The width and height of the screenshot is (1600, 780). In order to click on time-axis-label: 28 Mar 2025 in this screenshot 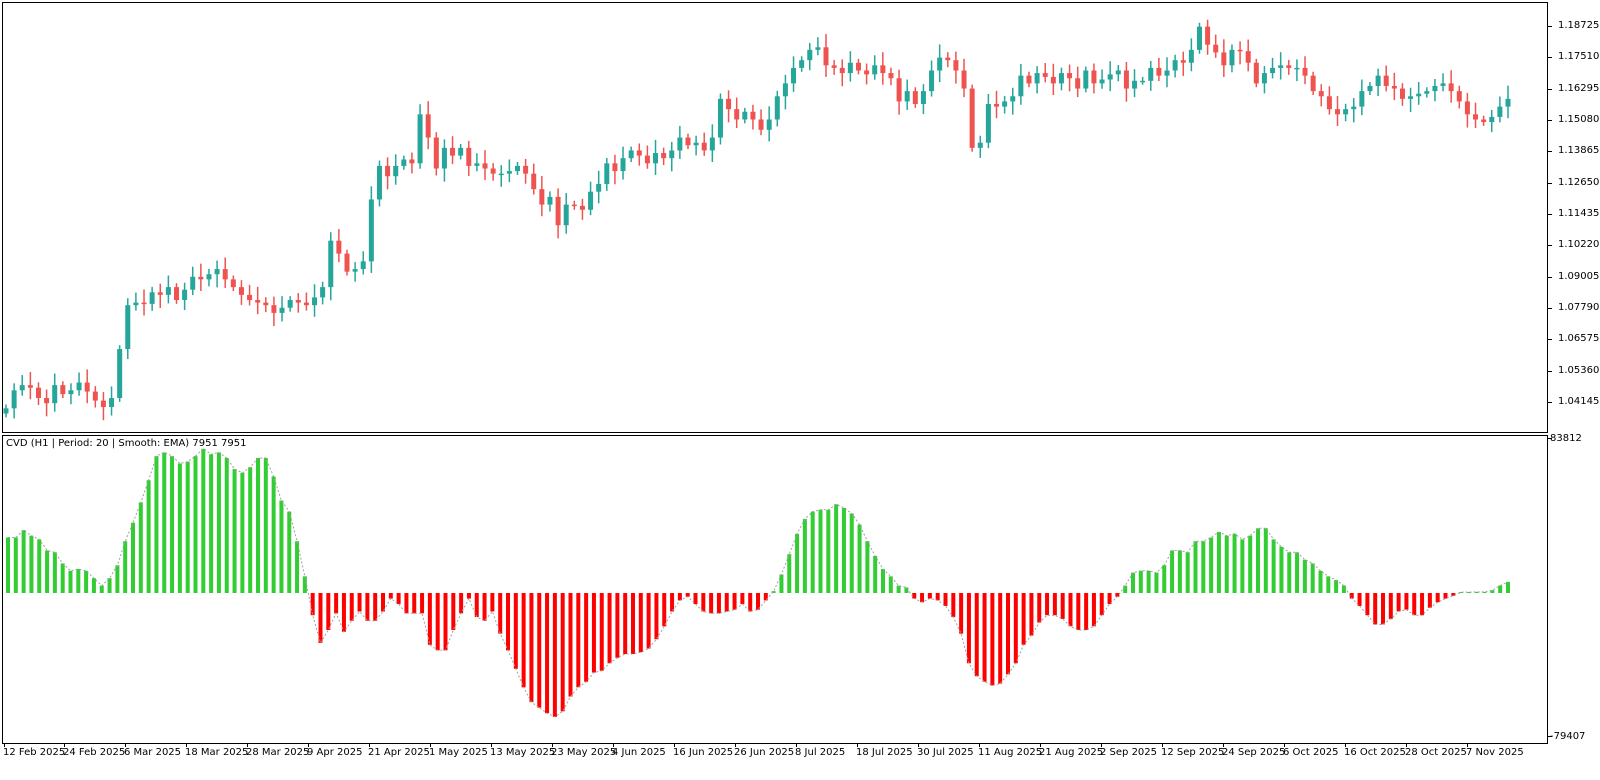, I will do `click(278, 752)`.